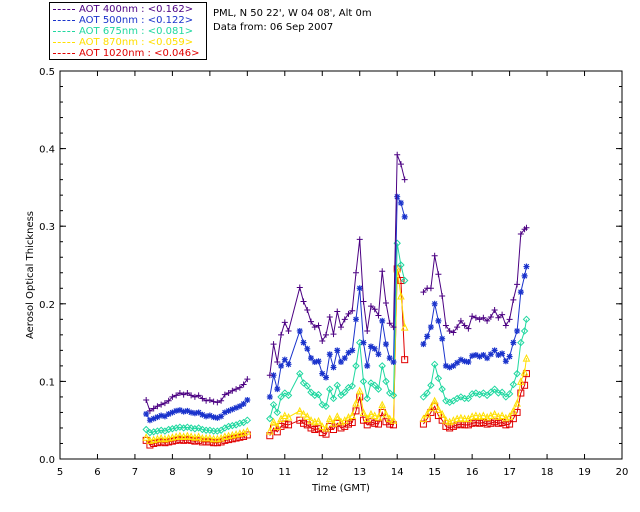  Describe the element at coordinates (584, 472) in the screenshot. I see `x-tick-label: 19` at that location.